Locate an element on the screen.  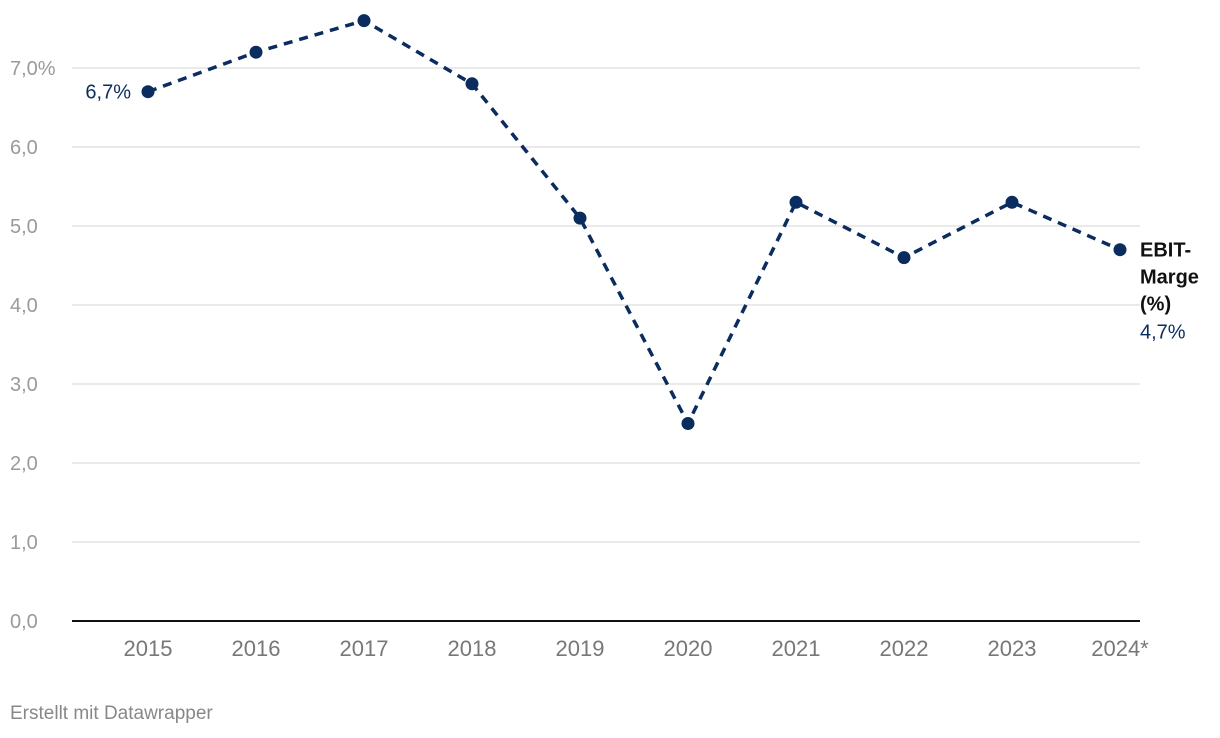
y-tick-label: 1,0 is located at coordinates (24, 543).